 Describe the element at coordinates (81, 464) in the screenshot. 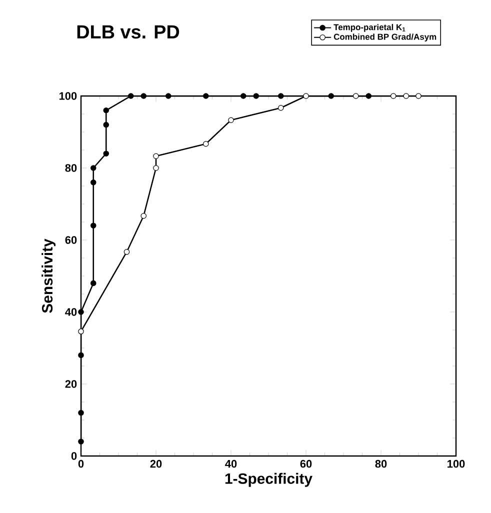

I see `x-tick-label: 0` at that location.